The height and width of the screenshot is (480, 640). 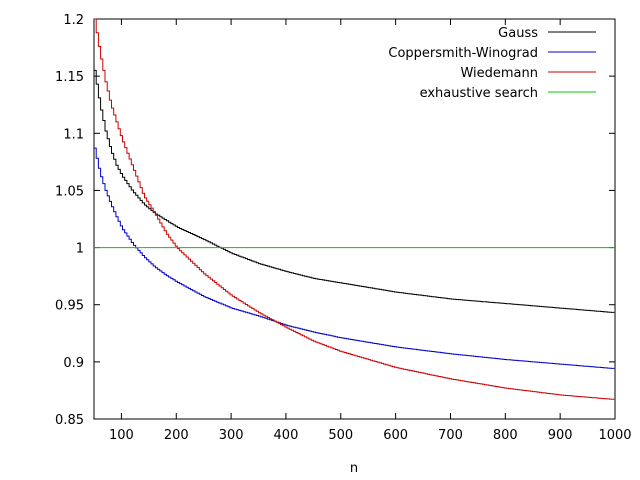 I want to click on x-tick-label: 400, so click(x=286, y=435).